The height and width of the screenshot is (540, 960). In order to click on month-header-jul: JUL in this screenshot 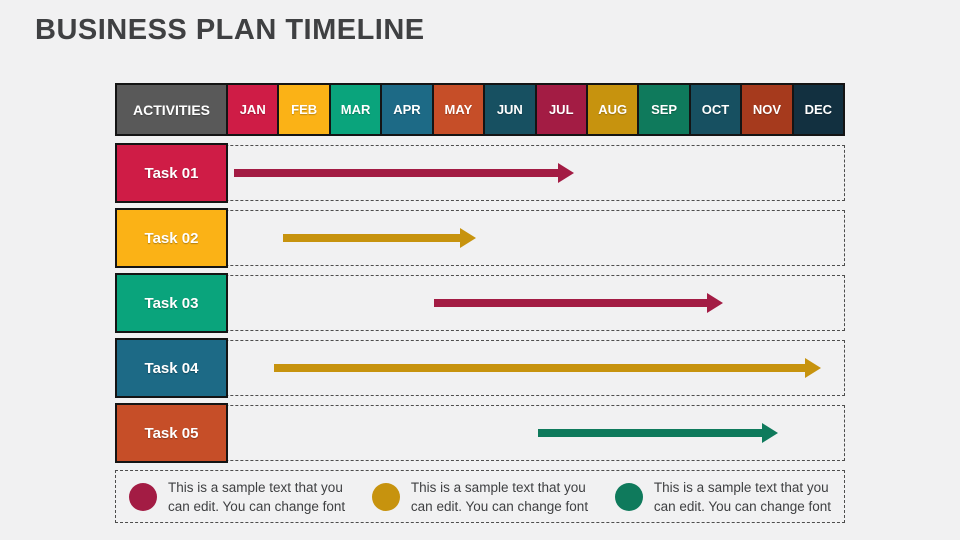, I will do `click(561, 109)`.